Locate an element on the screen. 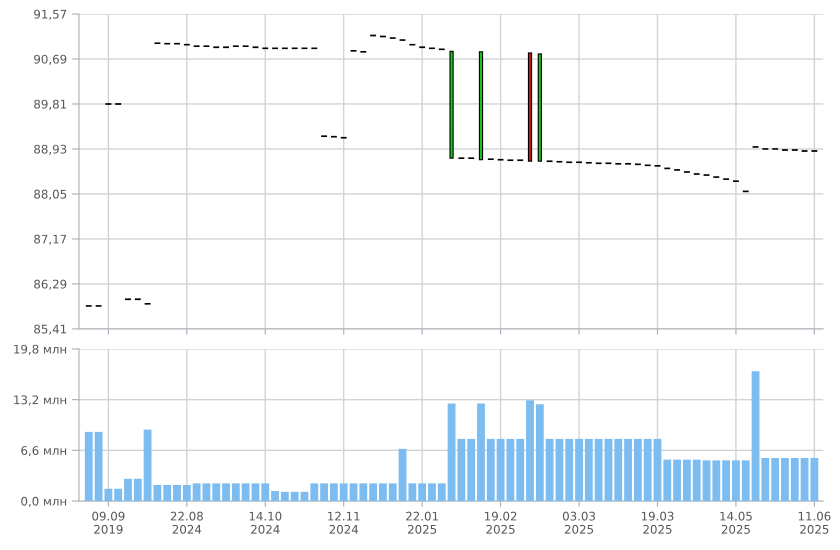 This screenshot has height=550, width=840. x-tick-label: 03.03 2025 is located at coordinates (578, 523).